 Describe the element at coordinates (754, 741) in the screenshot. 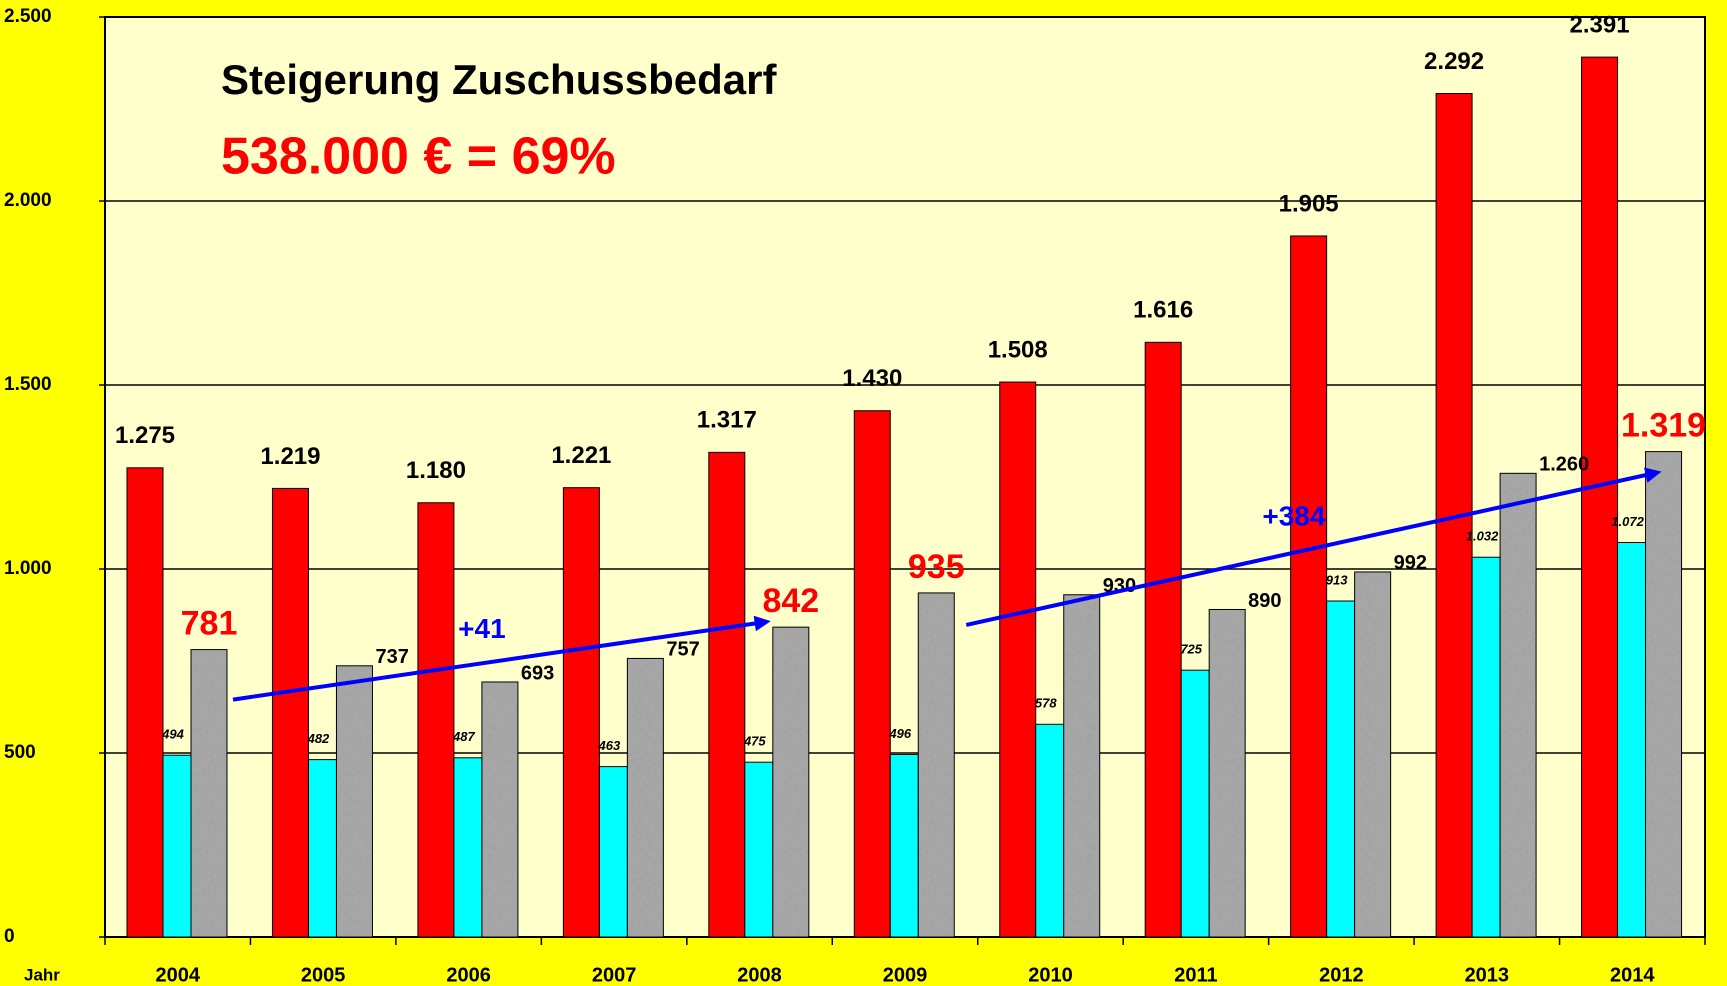

I see `value-label: 475` at that location.